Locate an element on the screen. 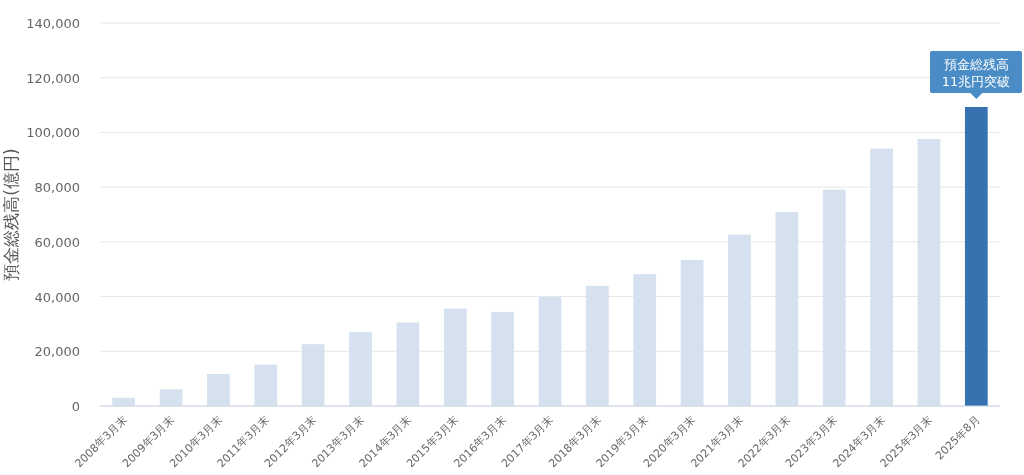 The image size is (1024, 475). y-tick-label: 120,000 is located at coordinates (53, 78).